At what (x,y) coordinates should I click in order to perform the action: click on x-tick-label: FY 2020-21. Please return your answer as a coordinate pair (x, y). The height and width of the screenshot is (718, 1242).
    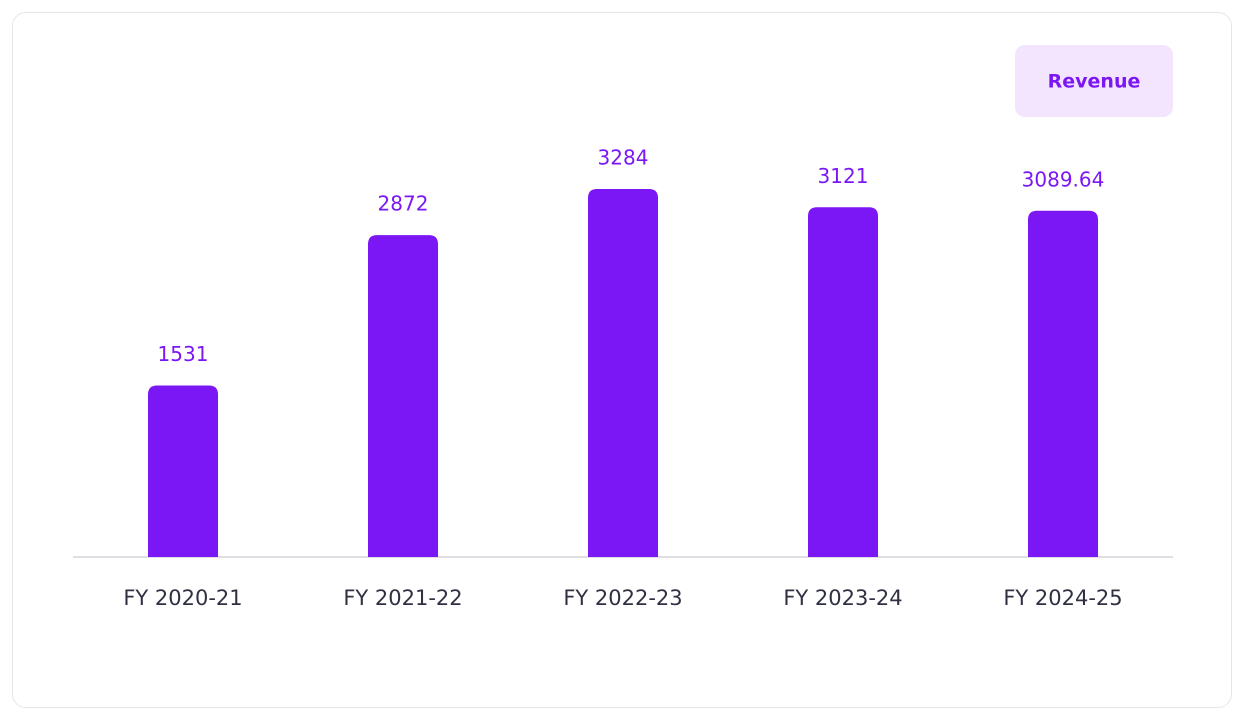
    Looking at the image, I should click on (182, 598).